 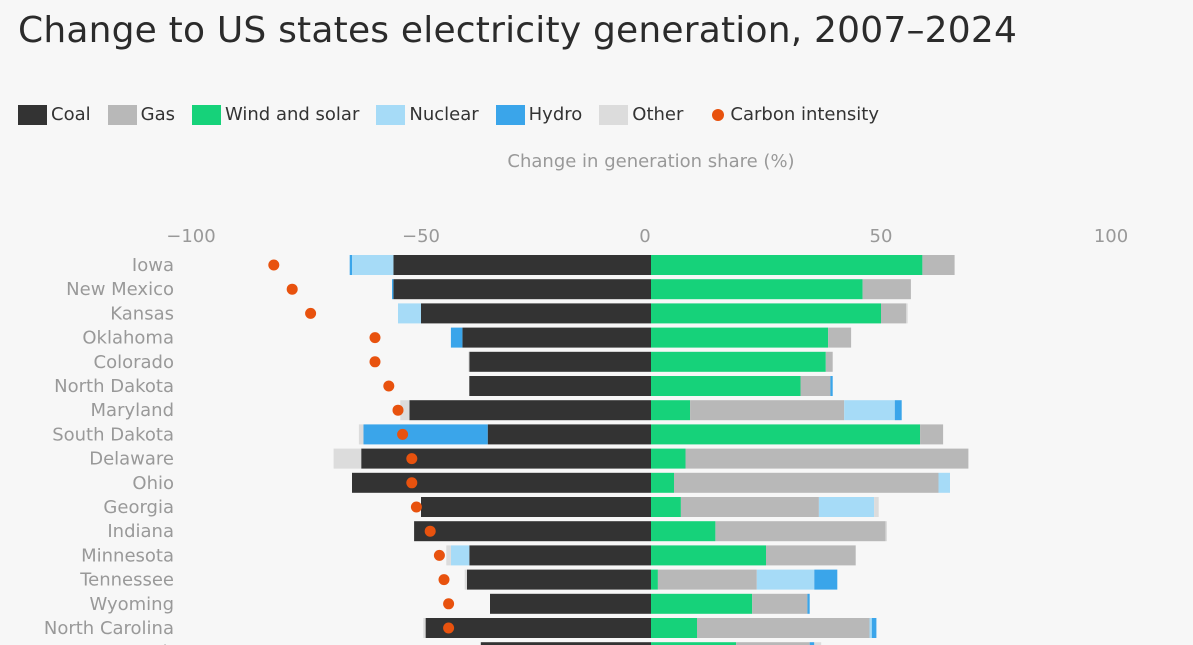 I want to click on state-label: Georgia, so click(x=138, y=507).